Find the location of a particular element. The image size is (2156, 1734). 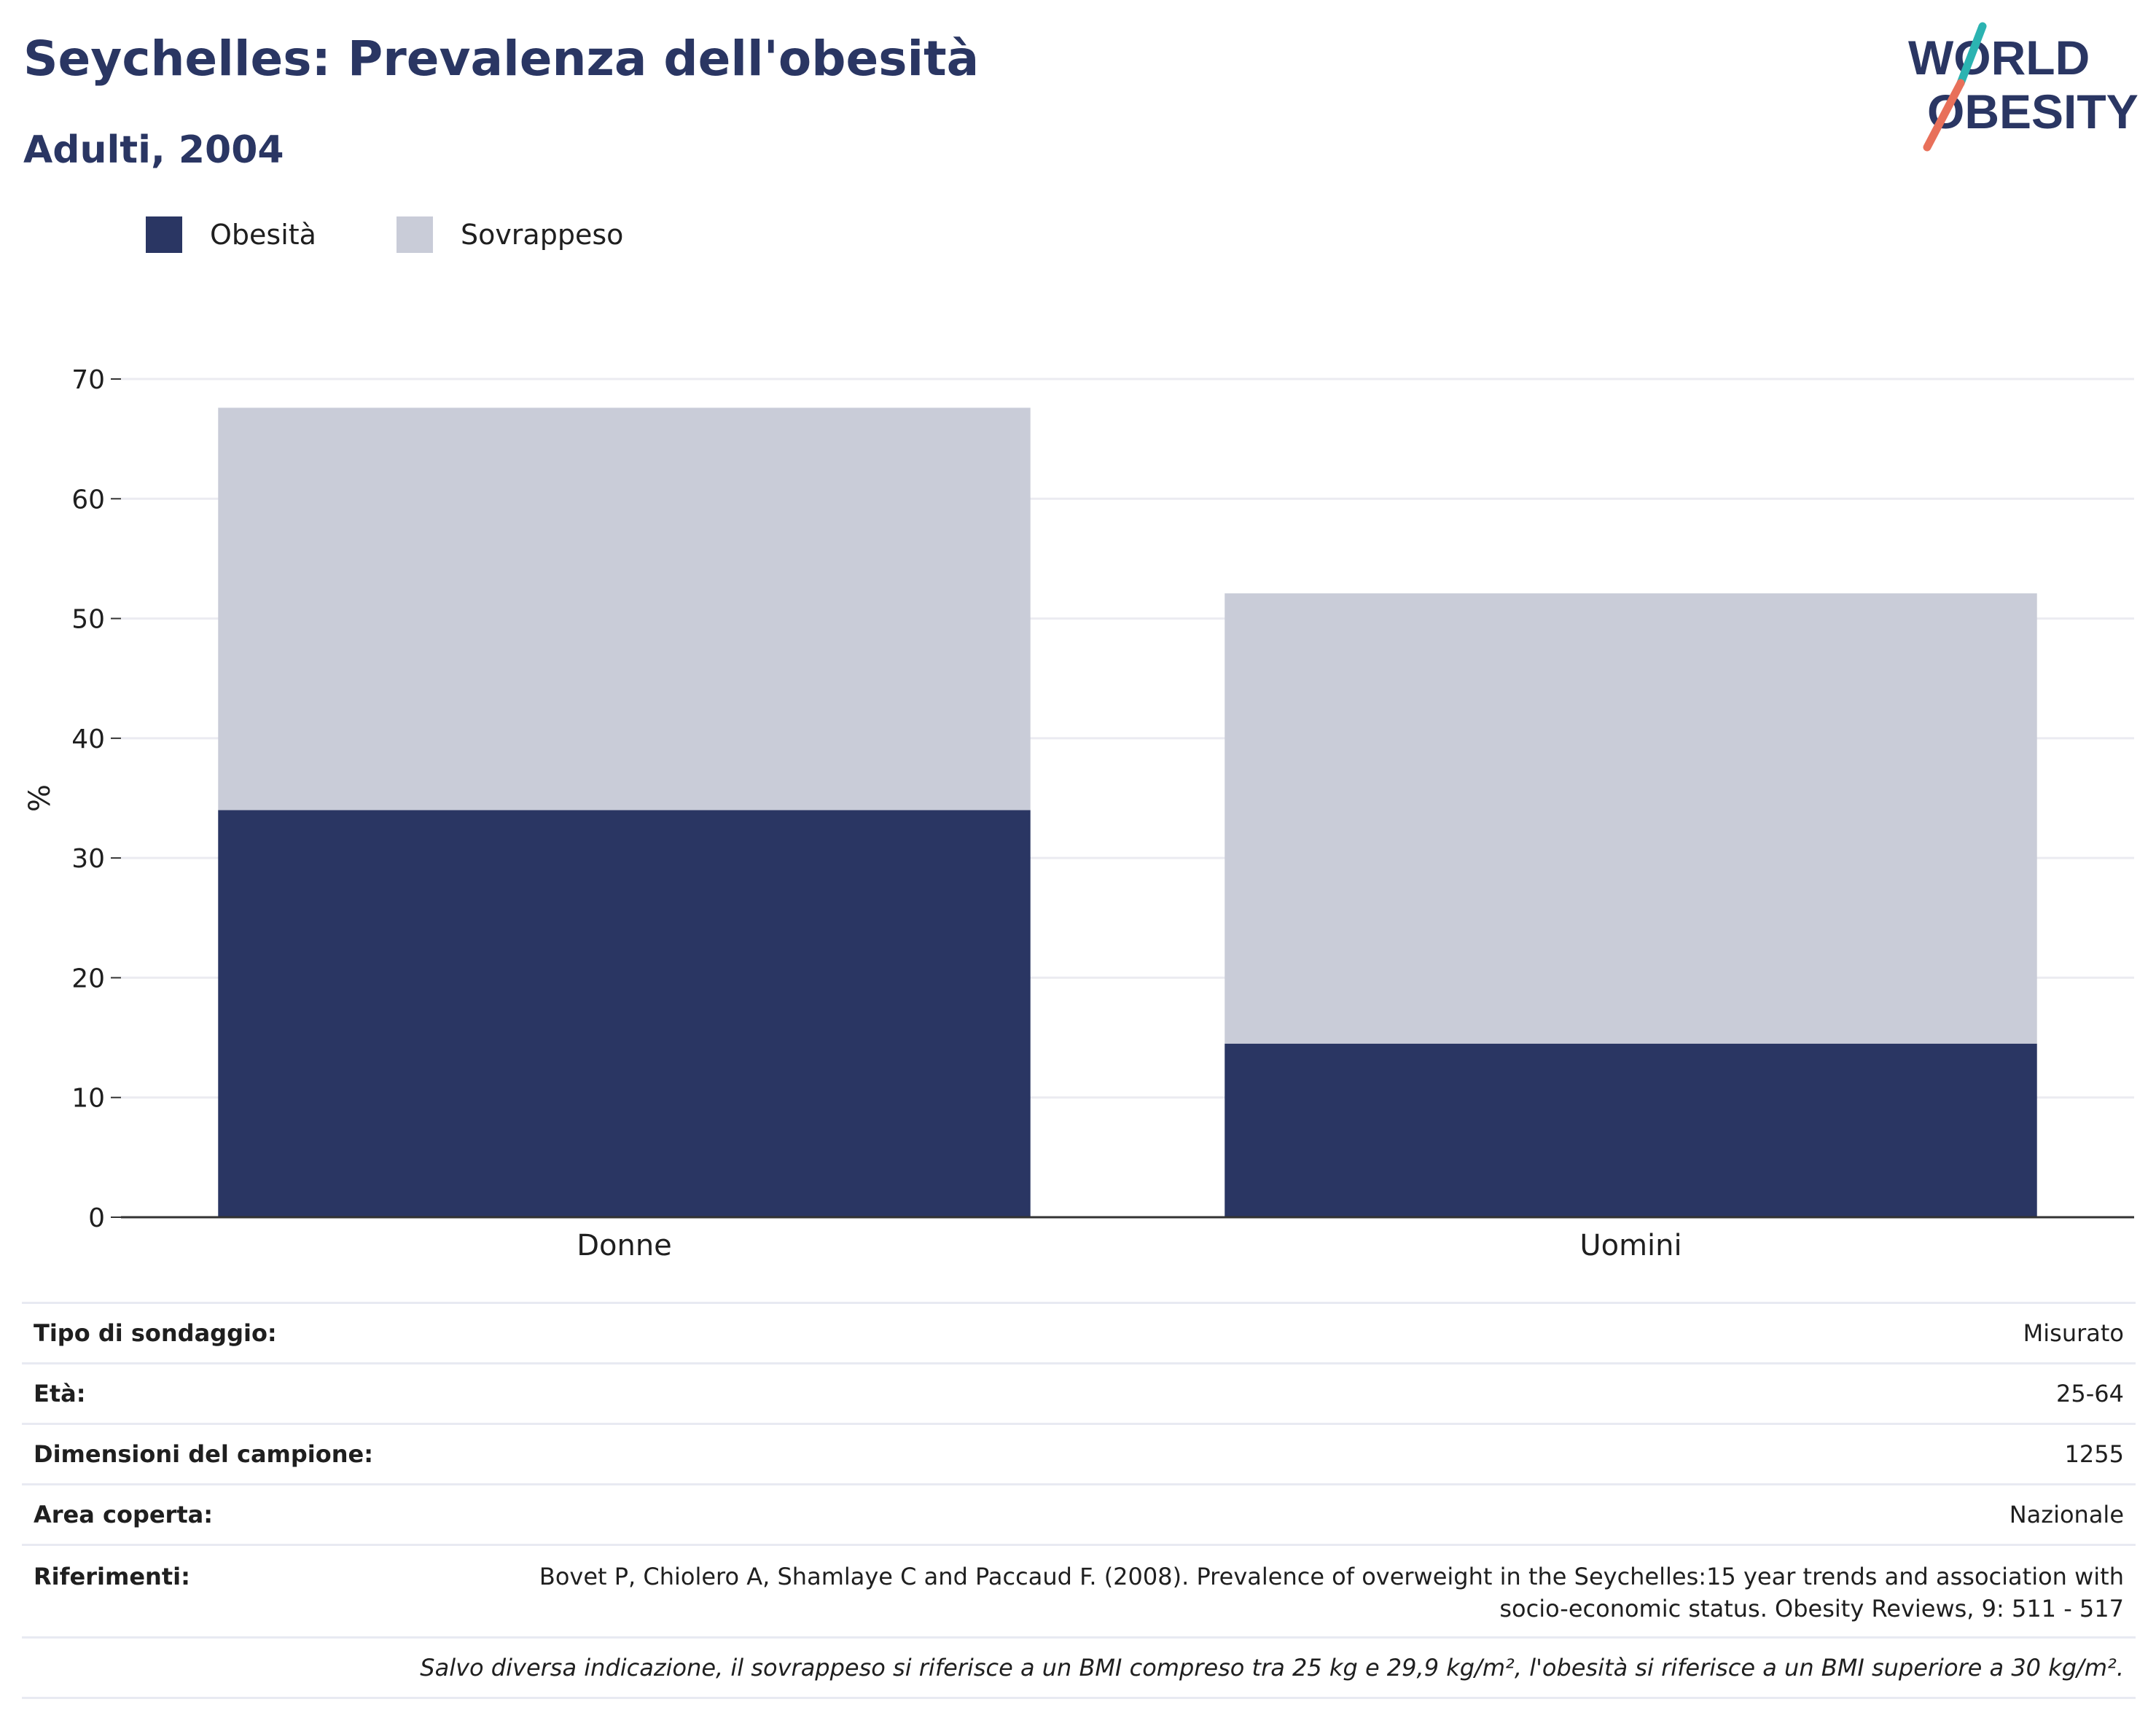

legend-label-overweight: Sovrappeso is located at coordinates (542, 235).